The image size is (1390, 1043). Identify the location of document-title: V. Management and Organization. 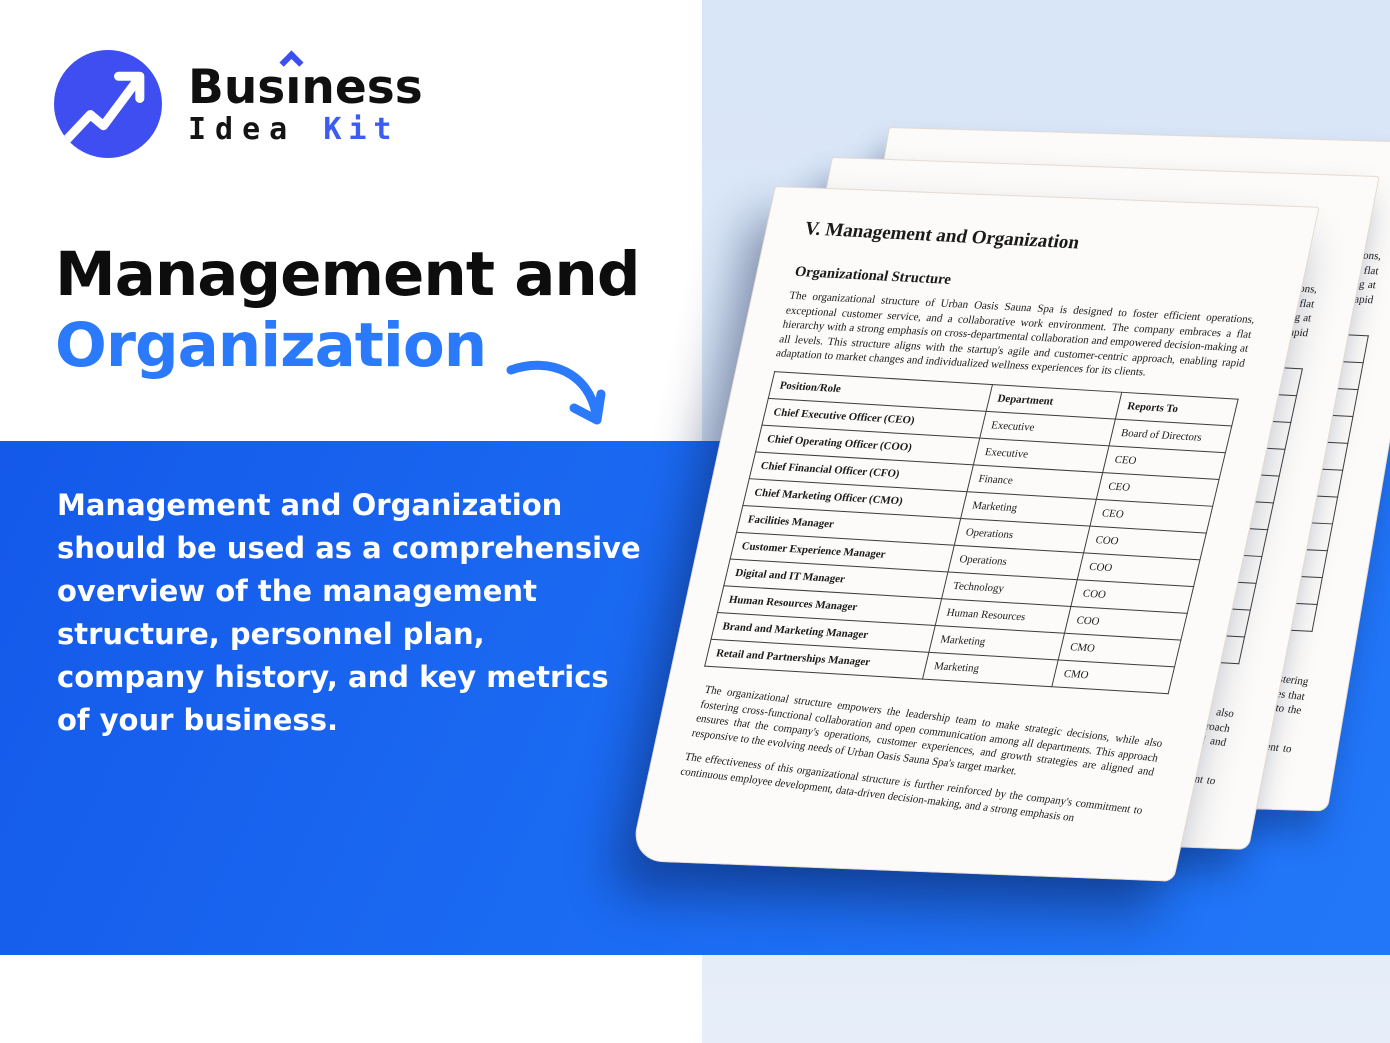
(942, 236).